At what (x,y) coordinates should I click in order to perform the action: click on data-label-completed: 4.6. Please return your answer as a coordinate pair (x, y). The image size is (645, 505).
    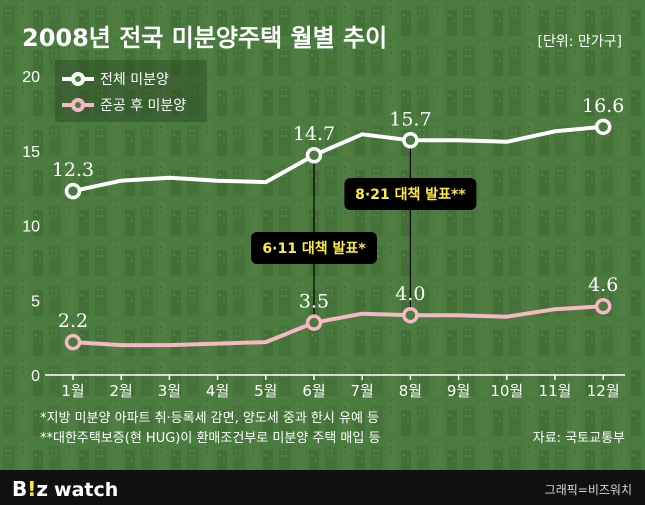
    Looking at the image, I should click on (603, 285).